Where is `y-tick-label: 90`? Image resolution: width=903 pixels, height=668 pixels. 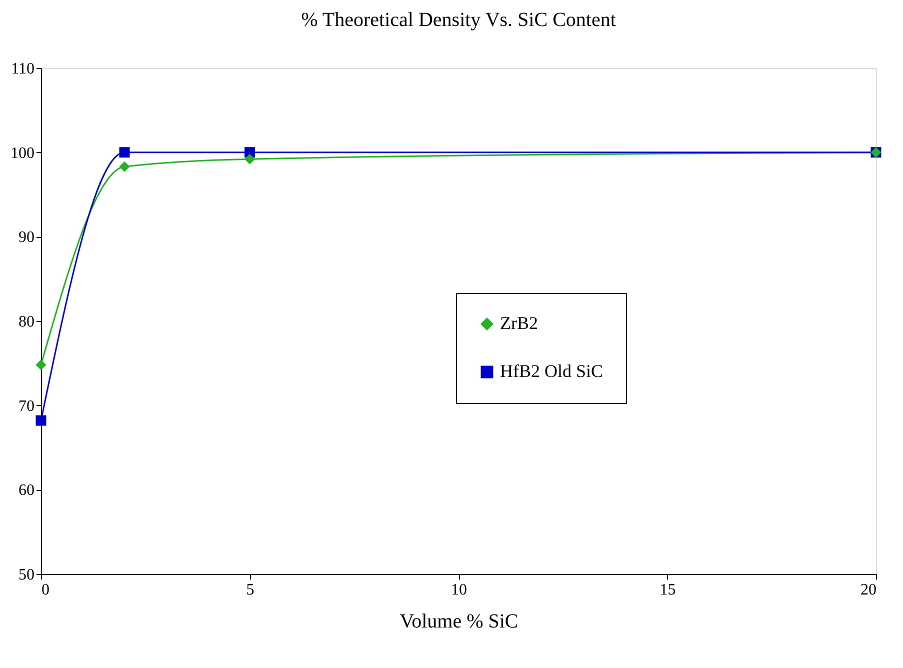
y-tick-label: 90 is located at coordinates (26, 237).